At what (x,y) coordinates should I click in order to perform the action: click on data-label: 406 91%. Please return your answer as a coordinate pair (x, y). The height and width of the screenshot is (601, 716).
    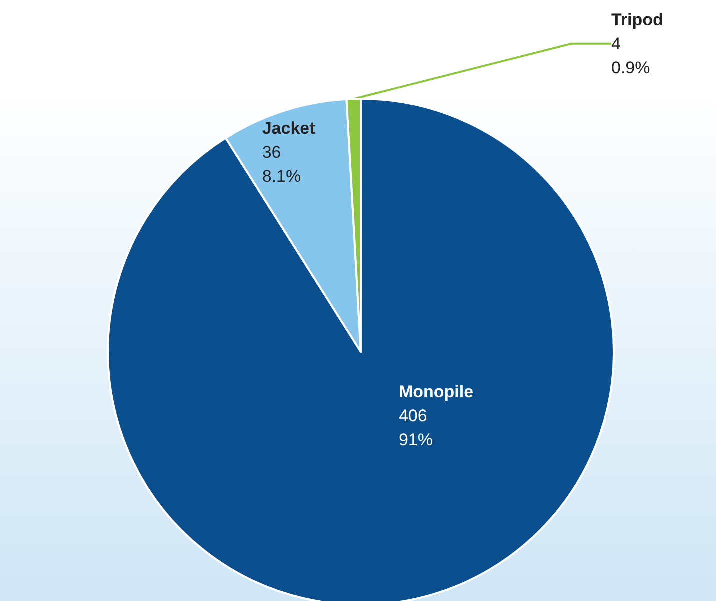
    Looking at the image, I should click on (415, 428).